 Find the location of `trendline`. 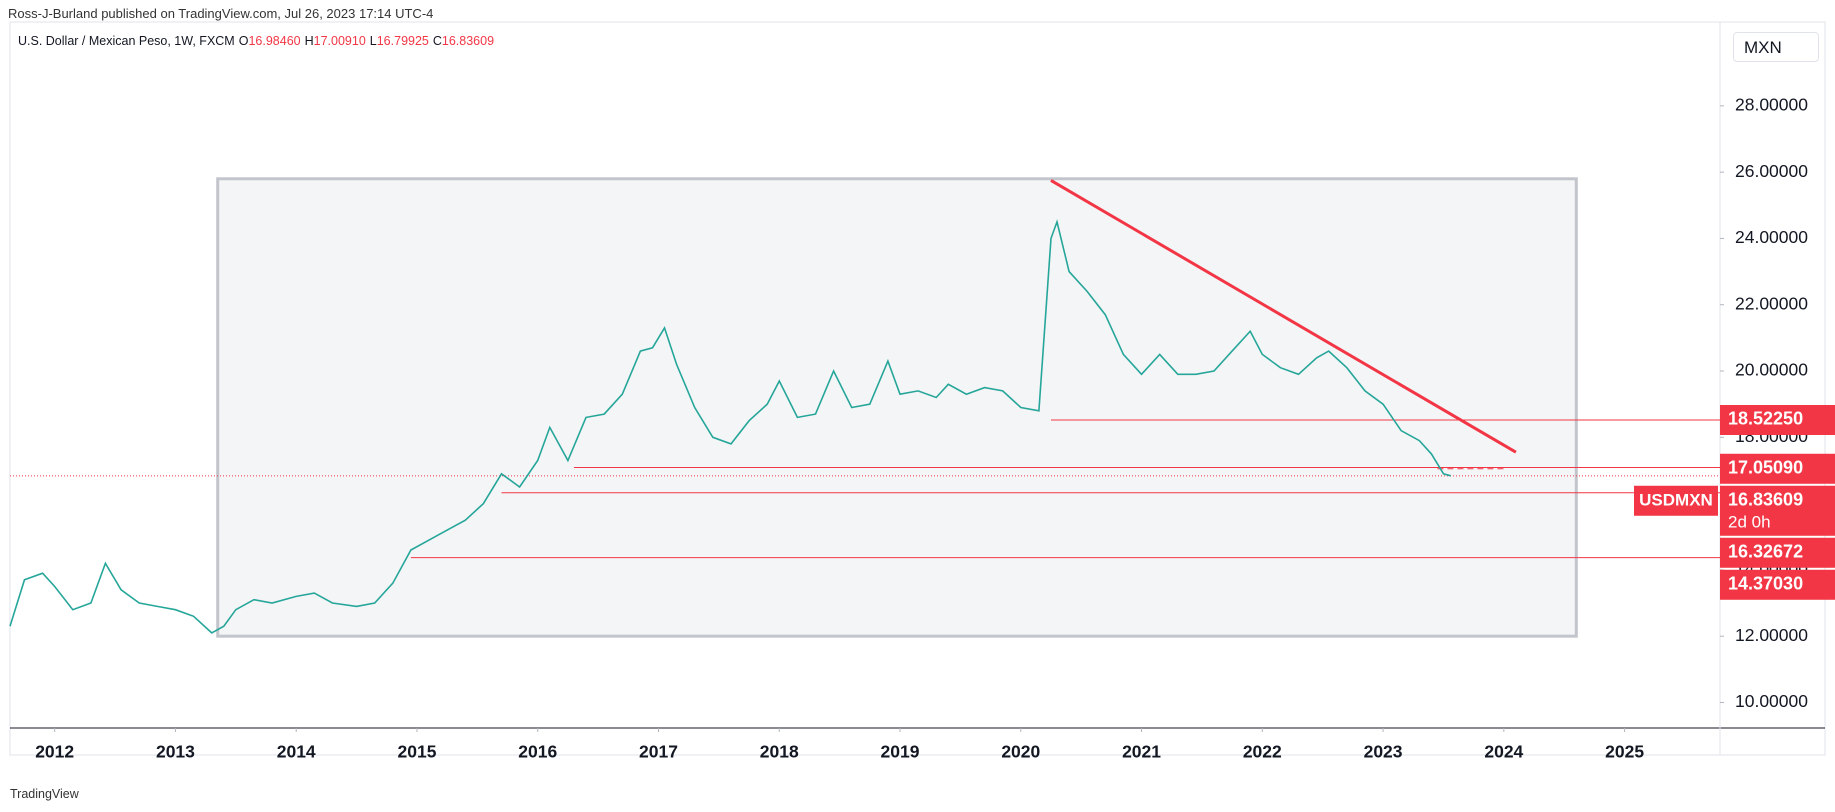

trendline is located at coordinates (1283, 316).